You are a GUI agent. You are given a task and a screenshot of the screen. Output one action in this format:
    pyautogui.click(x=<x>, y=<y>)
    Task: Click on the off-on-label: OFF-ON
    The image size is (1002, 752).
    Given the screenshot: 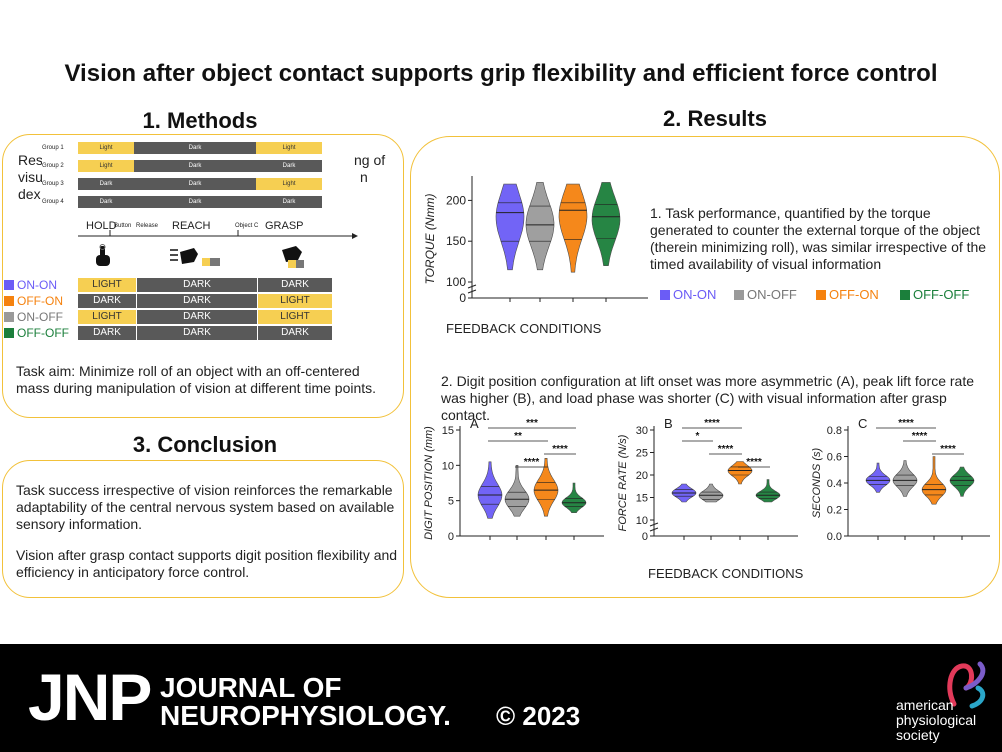 What is the action you would take?
    pyautogui.click(x=40, y=301)
    